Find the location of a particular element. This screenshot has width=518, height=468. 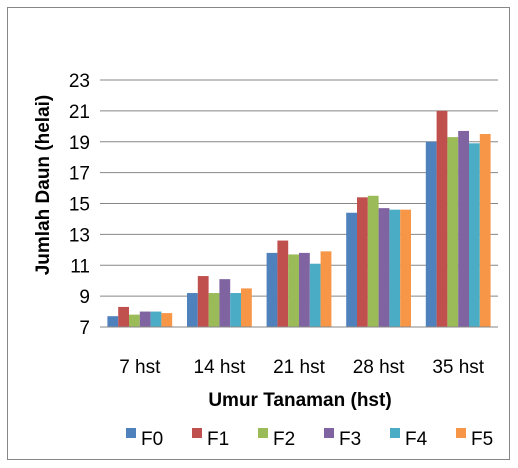

y-tick-label: 23 is located at coordinates (79, 81).